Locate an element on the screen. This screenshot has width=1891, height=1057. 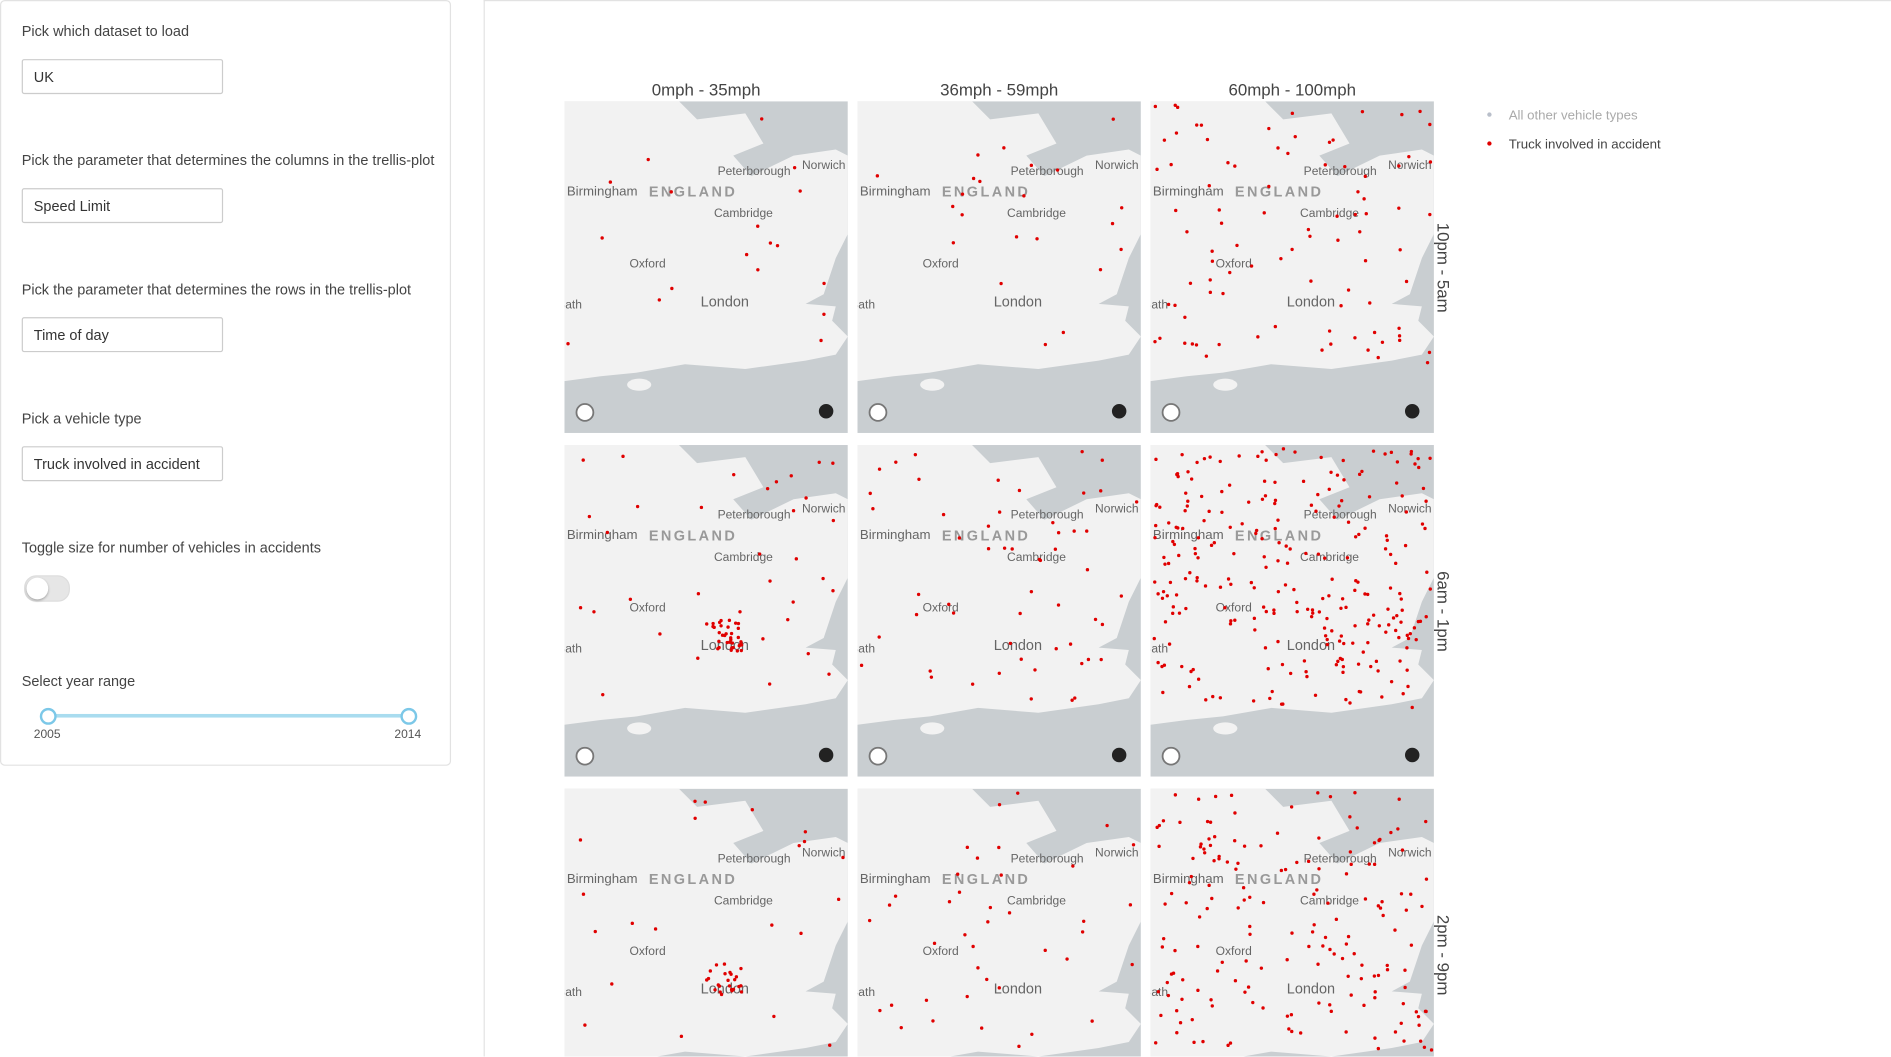
dropdown: Speed Limit is located at coordinates (122, 206).